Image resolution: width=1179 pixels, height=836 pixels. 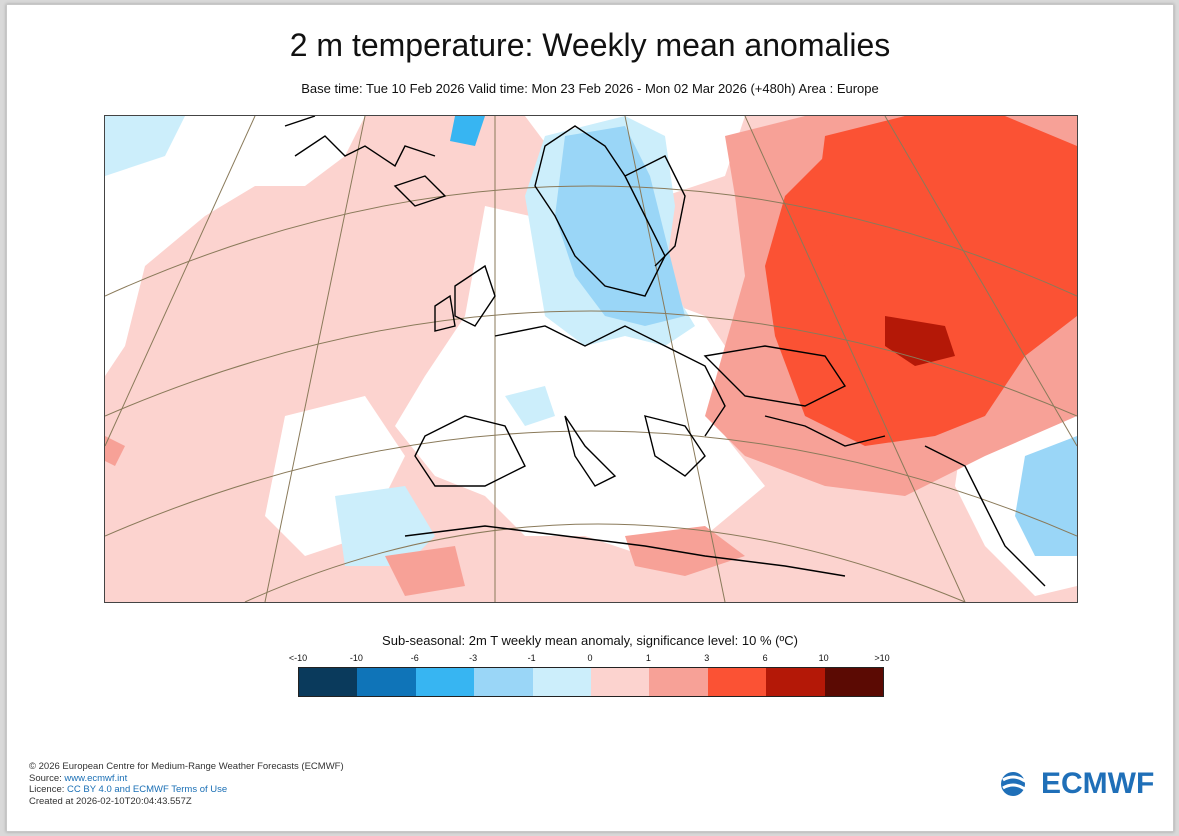 What do you see at coordinates (147, 789) in the screenshot?
I see `licence-link: CC BY 4.0 and ECMWF Terms of Use` at bounding box center [147, 789].